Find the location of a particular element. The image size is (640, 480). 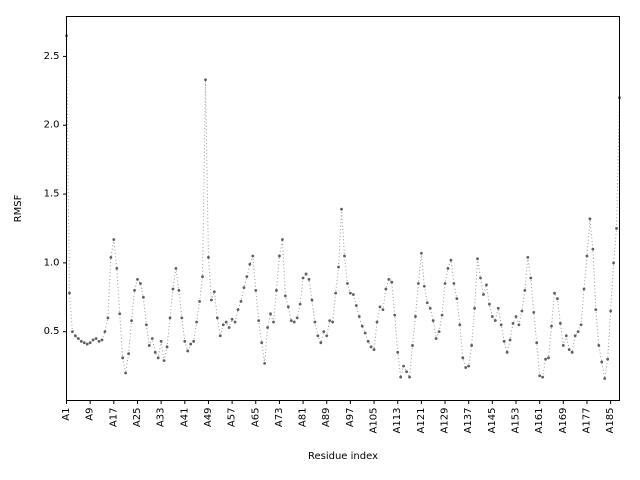

data-point-A171 is located at coordinates (569, 349).